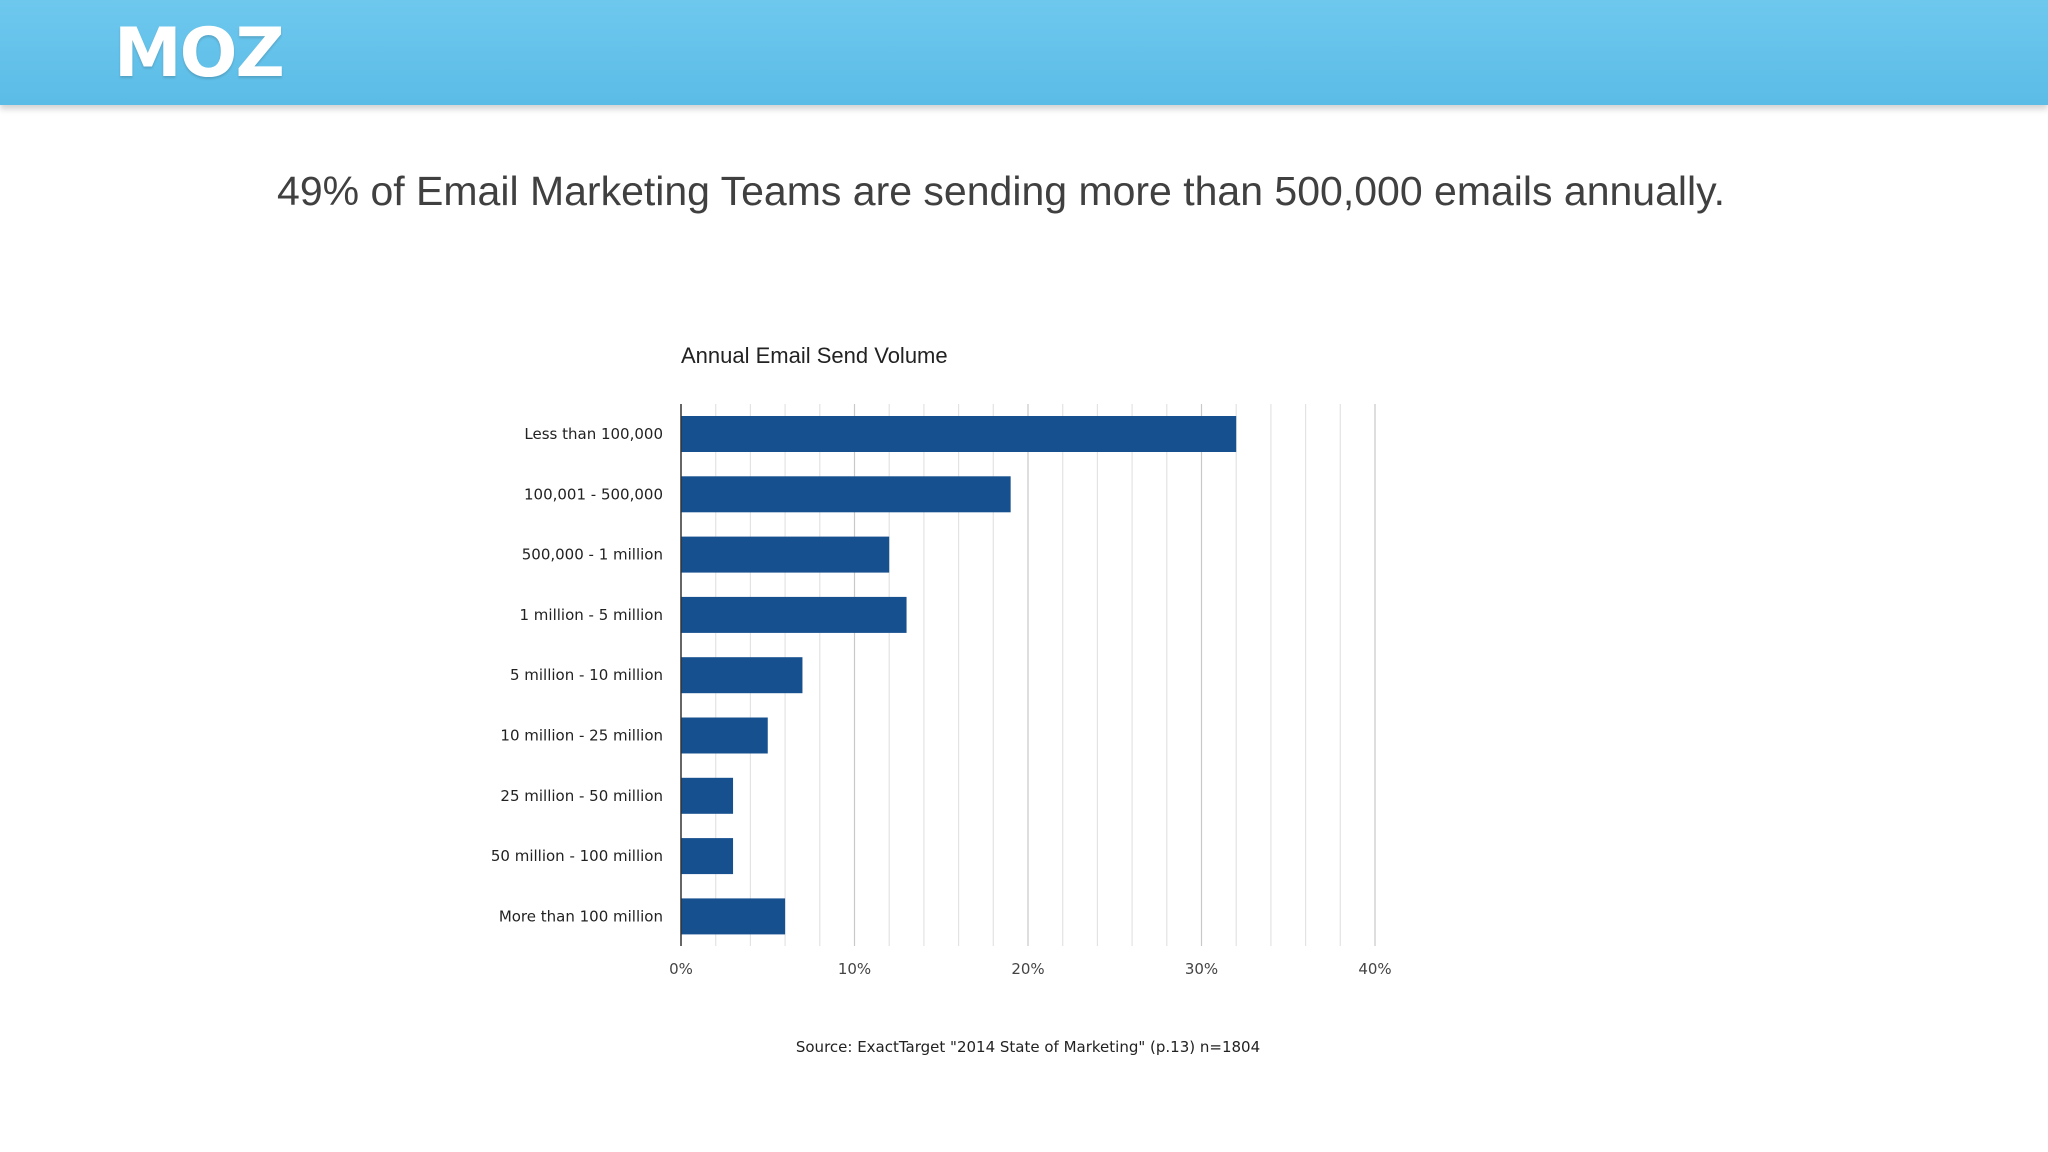 Image resolution: width=2048 pixels, height=1152 pixels. I want to click on x-axis-ticks: 0% 10% 20% 30% 40%, so click(1030, 969).